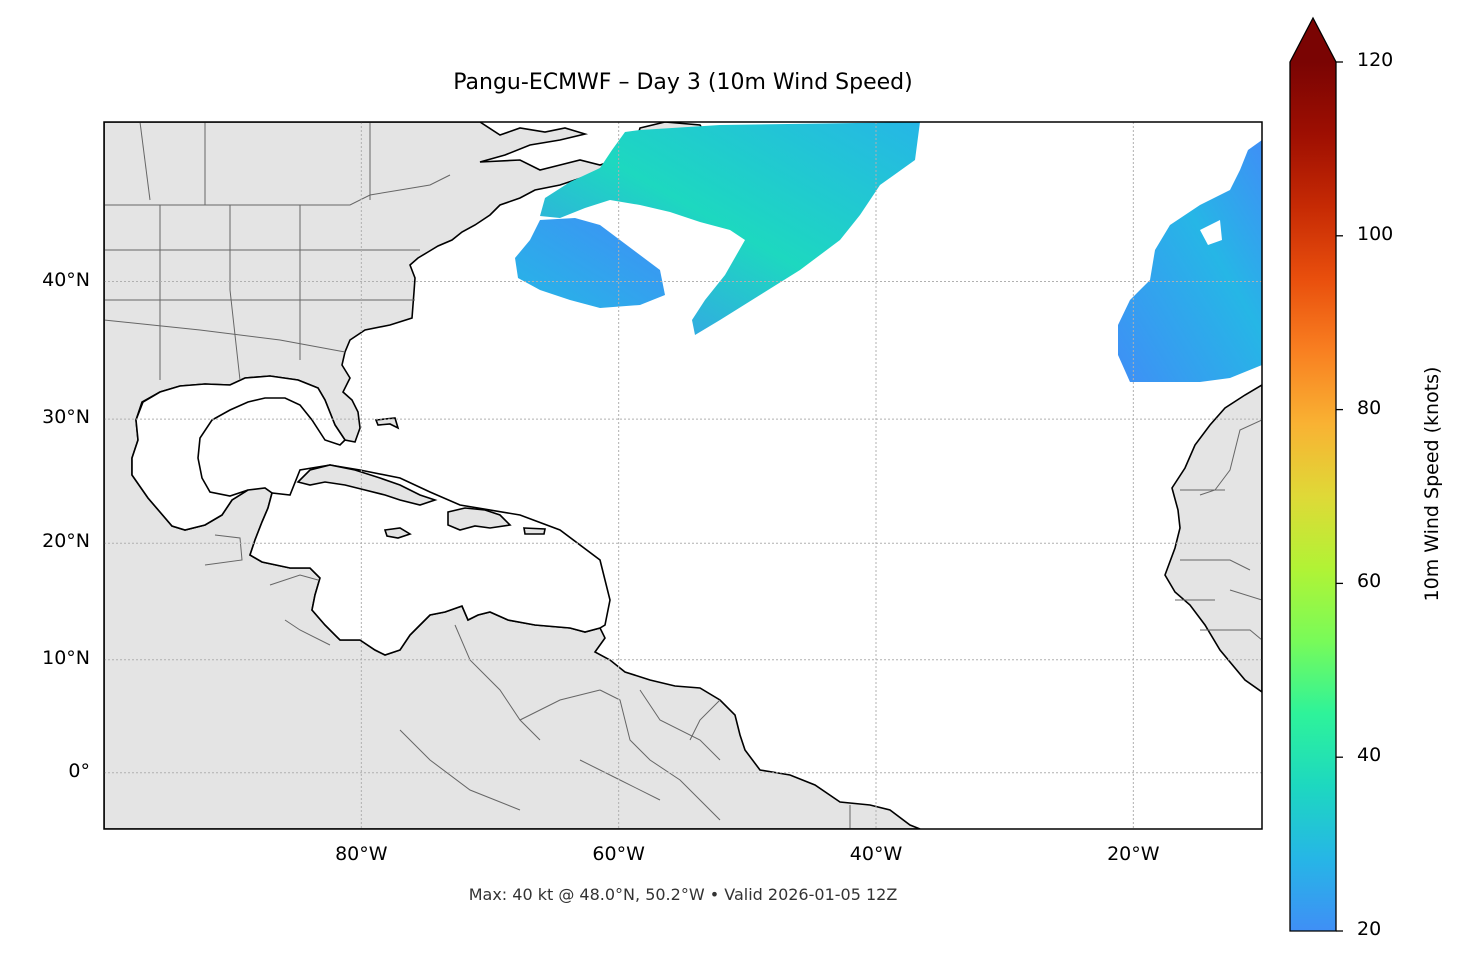 Image resolution: width=1466 pixels, height=969 pixels. Describe the element at coordinates (730, 228) in the screenshot. I see `wind-field-newfoundland-jet` at that location.